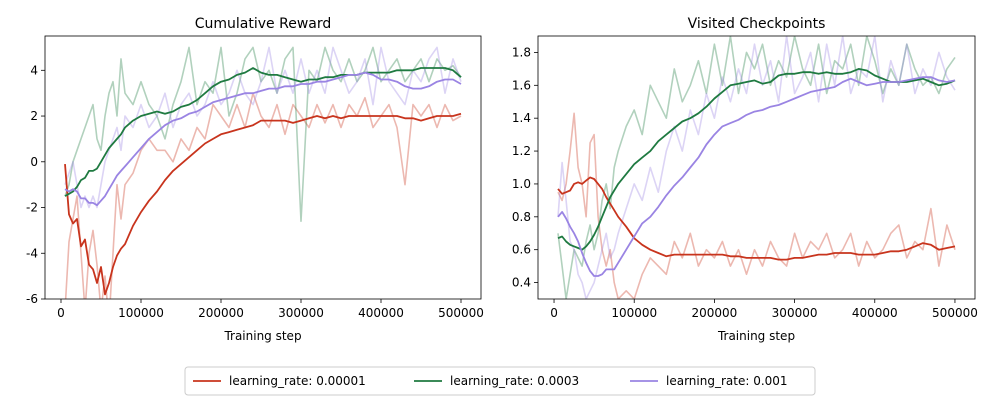  I want to click on y-tick-label: 4, so click(34, 70).